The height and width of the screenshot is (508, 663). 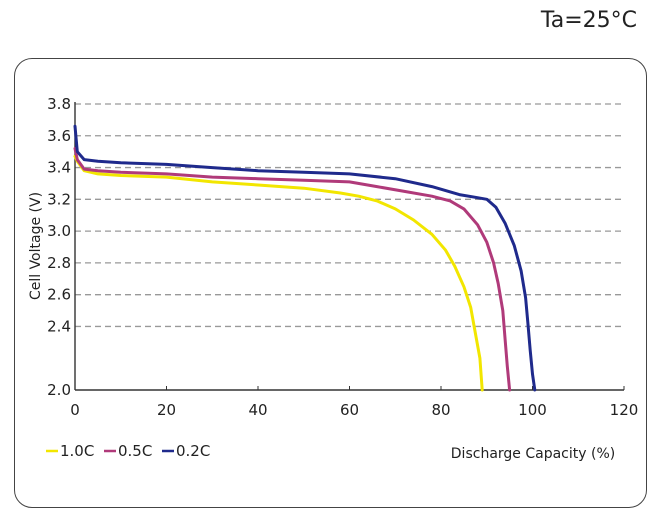 I want to click on y-tick-label: 3.2, so click(x=59, y=199).